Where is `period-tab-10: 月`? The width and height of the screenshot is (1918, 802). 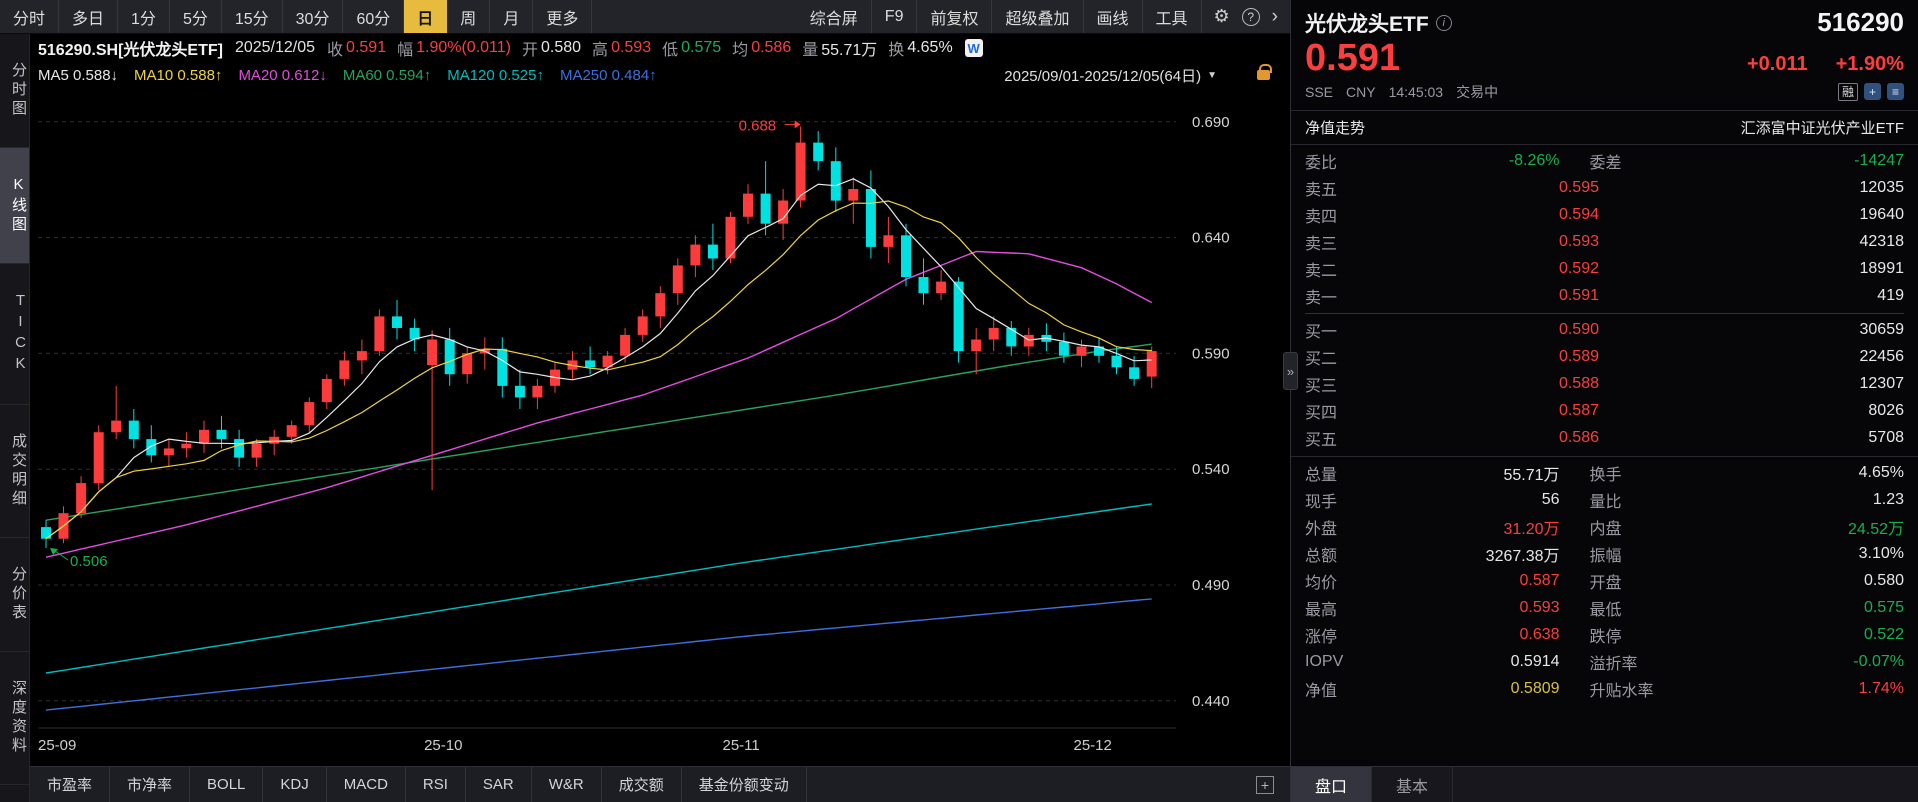 period-tab-10: 月 is located at coordinates (512, 16).